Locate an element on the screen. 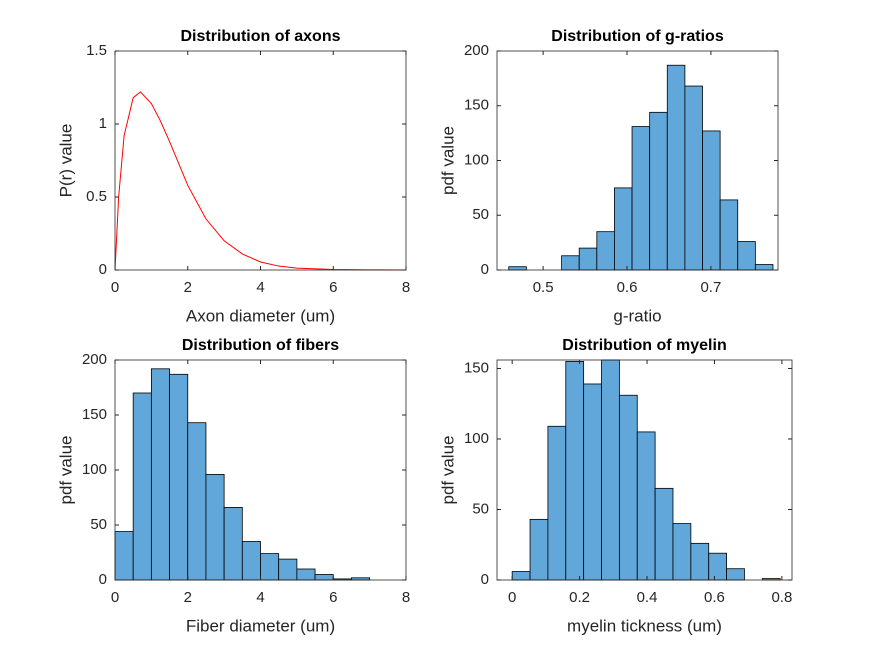 This screenshot has height=656, width=875. x-axis-label: Fiber diameter (um) is located at coordinates (260, 625).